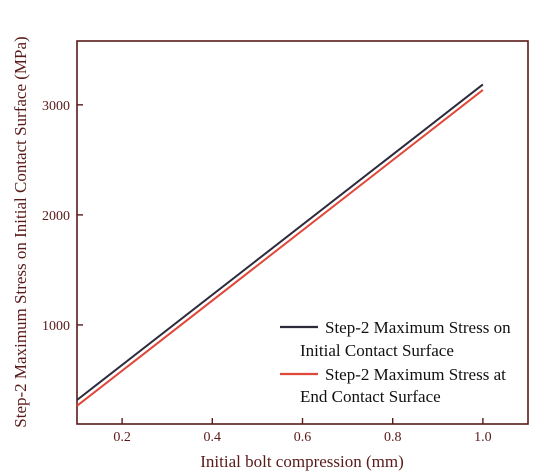 The height and width of the screenshot is (476, 550). What do you see at coordinates (415, 374) in the screenshot?
I see `legend-entry-2-line-1: Step-2 Maximum Stress at` at bounding box center [415, 374].